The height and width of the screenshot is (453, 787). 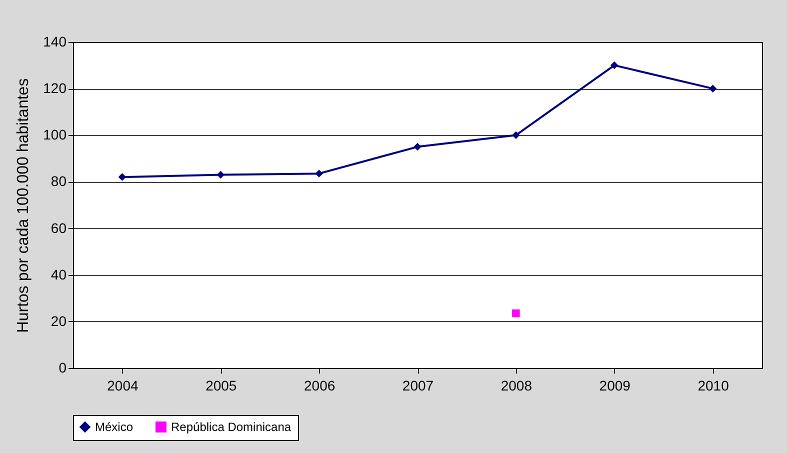 What do you see at coordinates (714, 386) in the screenshot?
I see `x-tick-label: 2010` at bounding box center [714, 386].